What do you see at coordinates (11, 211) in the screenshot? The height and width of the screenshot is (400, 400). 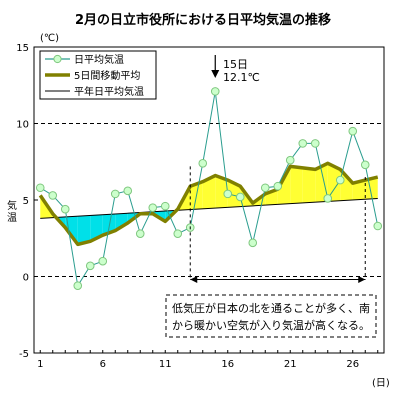 I see `y-axis-label: 気温` at bounding box center [11, 211].